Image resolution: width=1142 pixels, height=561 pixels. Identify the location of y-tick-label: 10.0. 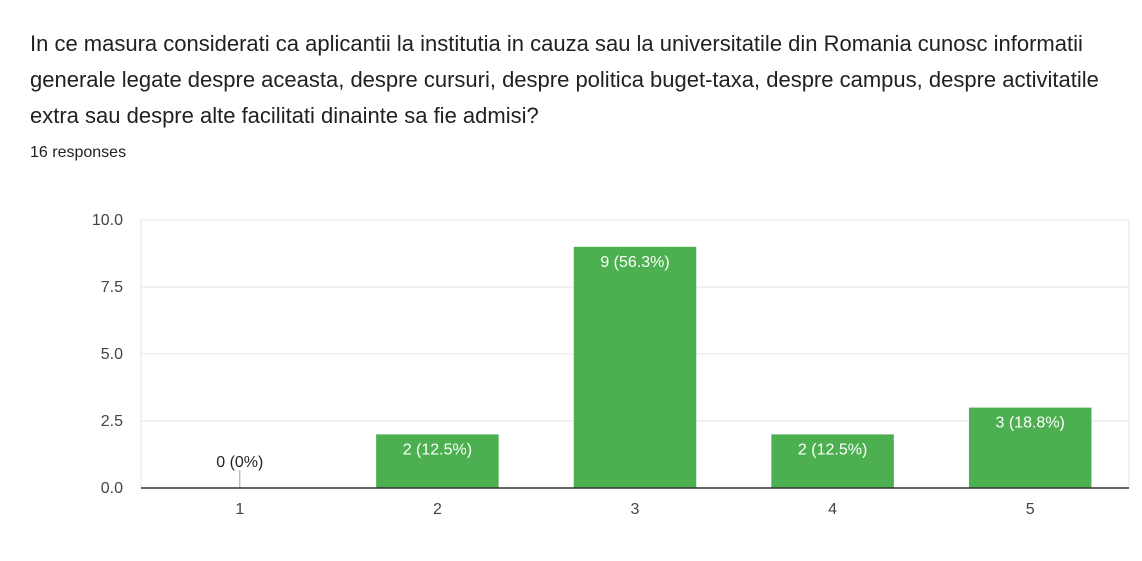
(107, 220).